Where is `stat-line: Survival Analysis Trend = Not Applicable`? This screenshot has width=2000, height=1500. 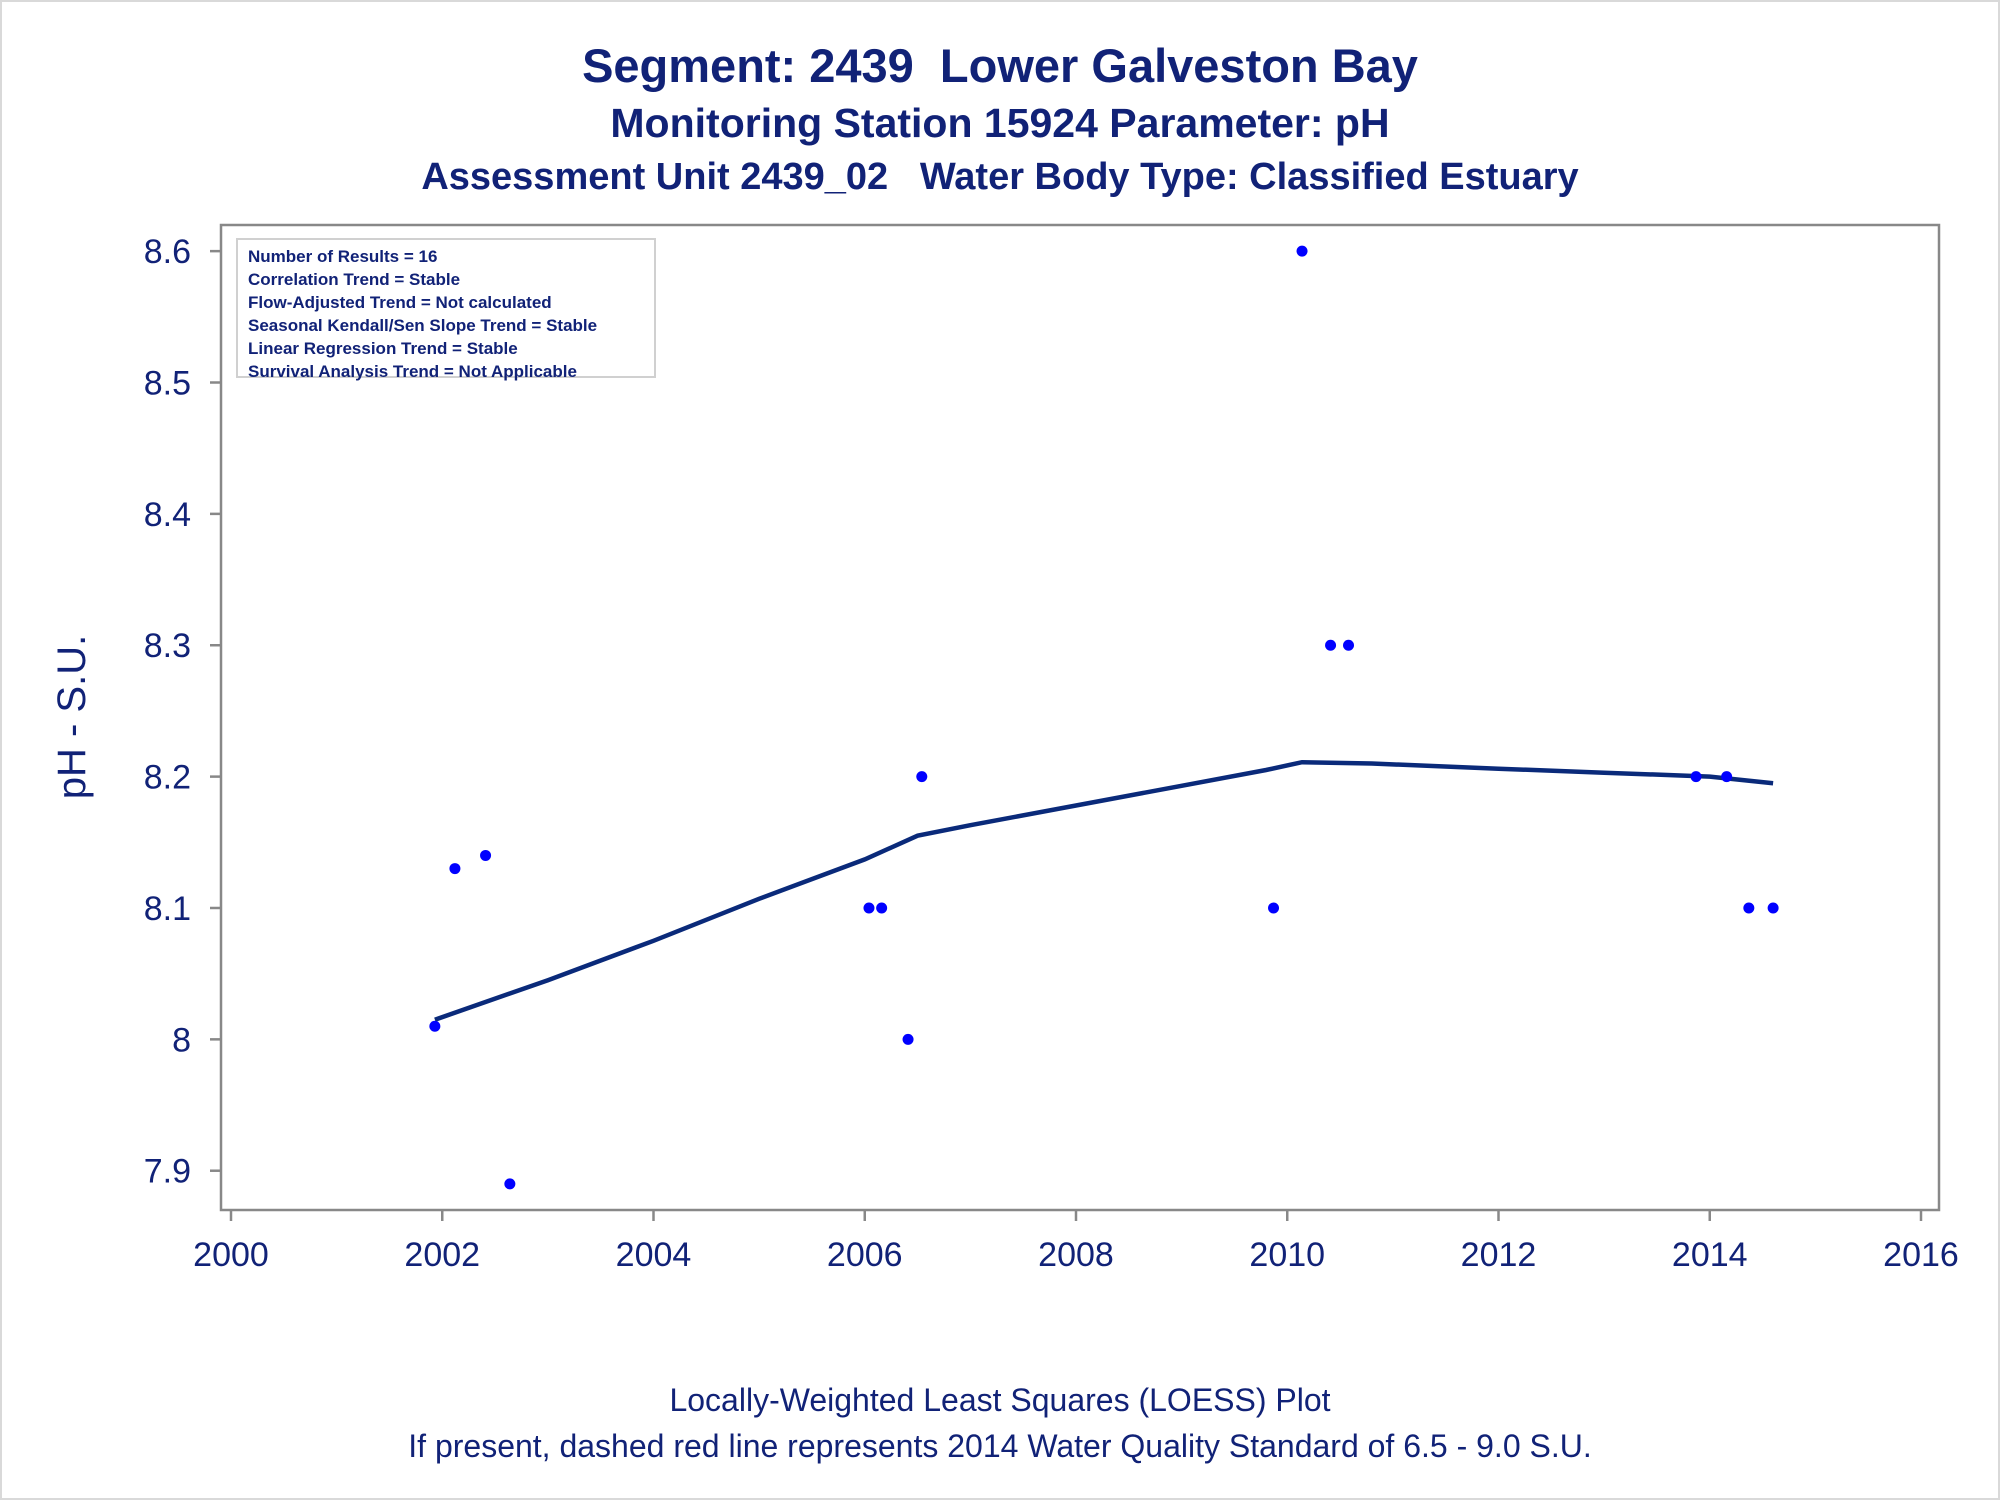
stat-line: Survival Analysis Trend = Not Applicable is located at coordinates (412, 371).